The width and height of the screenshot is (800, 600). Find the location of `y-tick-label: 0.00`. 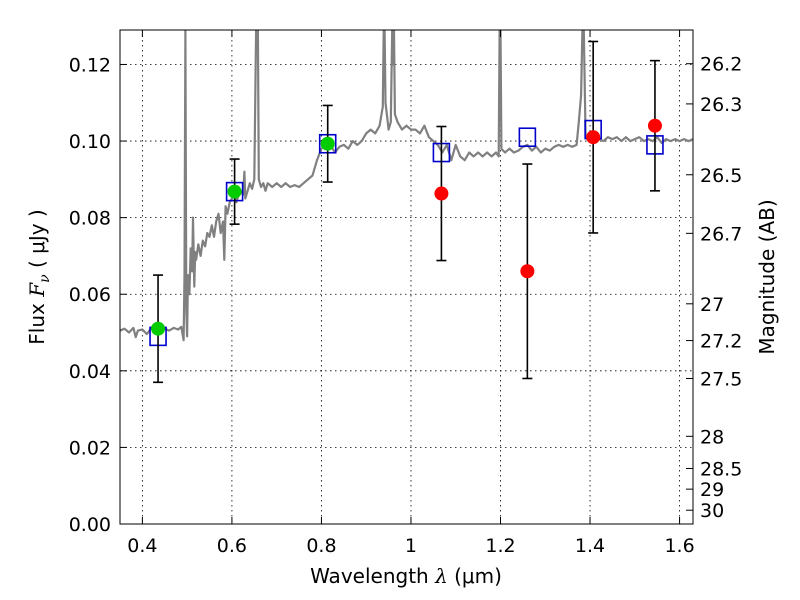

y-tick-label: 0.00 is located at coordinates (90, 525).